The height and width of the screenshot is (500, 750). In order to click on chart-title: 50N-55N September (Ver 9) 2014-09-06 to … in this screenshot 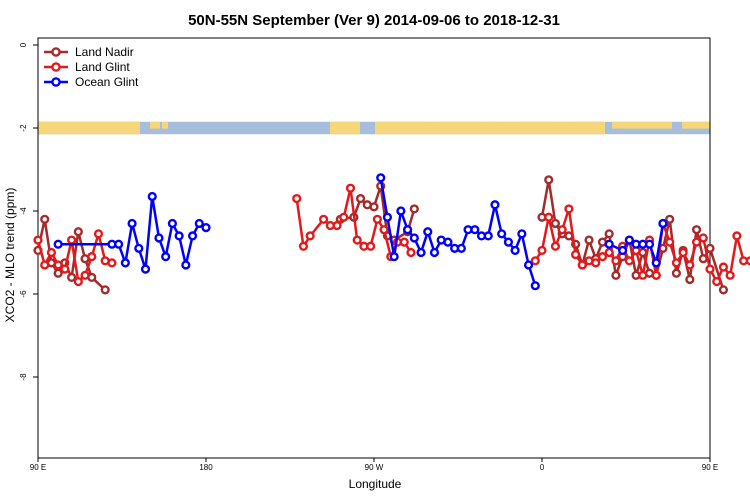, I will do `click(374, 20)`.